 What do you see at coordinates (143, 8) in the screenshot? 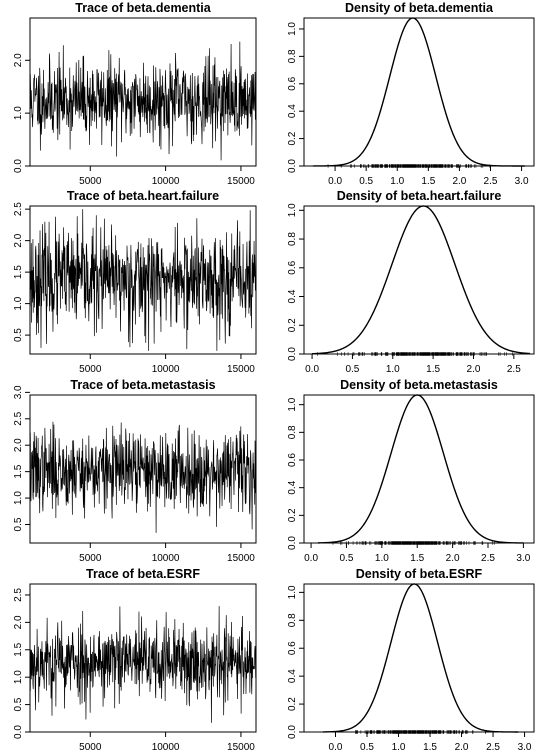
I see `chart-title: Trace of beta.dementia` at bounding box center [143, 8].